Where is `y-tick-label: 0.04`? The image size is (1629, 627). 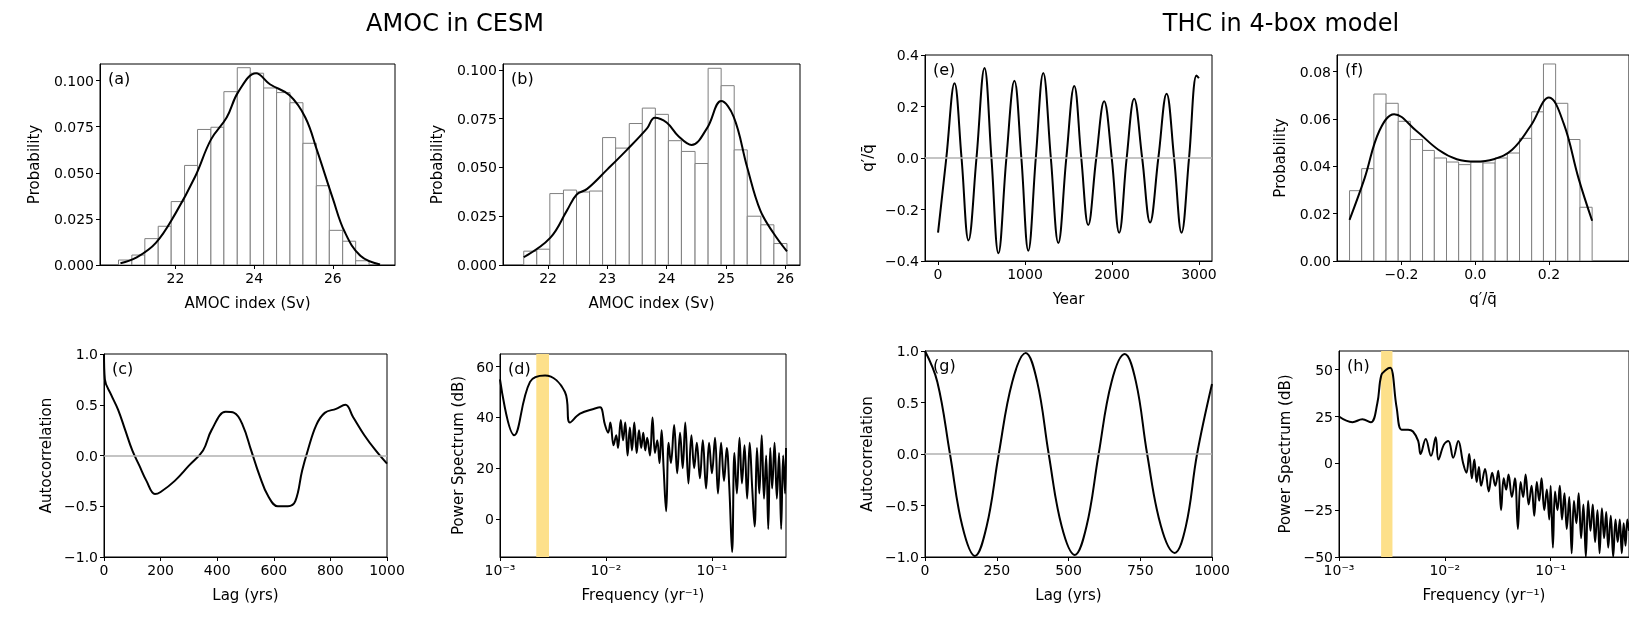
y-tick-label: 0.04 is located at coordinates (1315, 166).